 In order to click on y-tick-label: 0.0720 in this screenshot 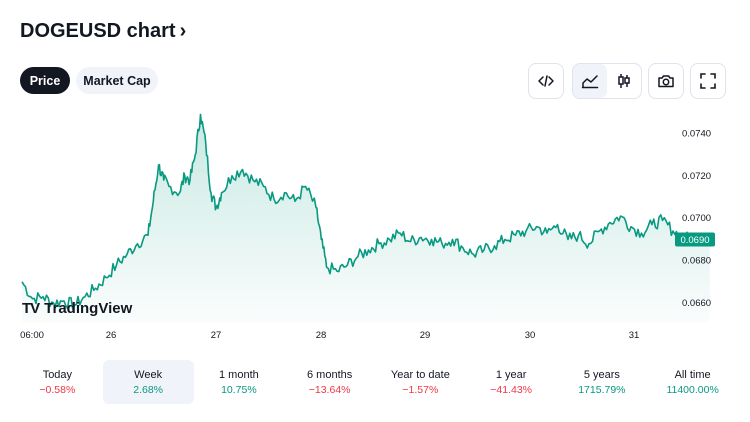, I will do `click(696, 176)`.